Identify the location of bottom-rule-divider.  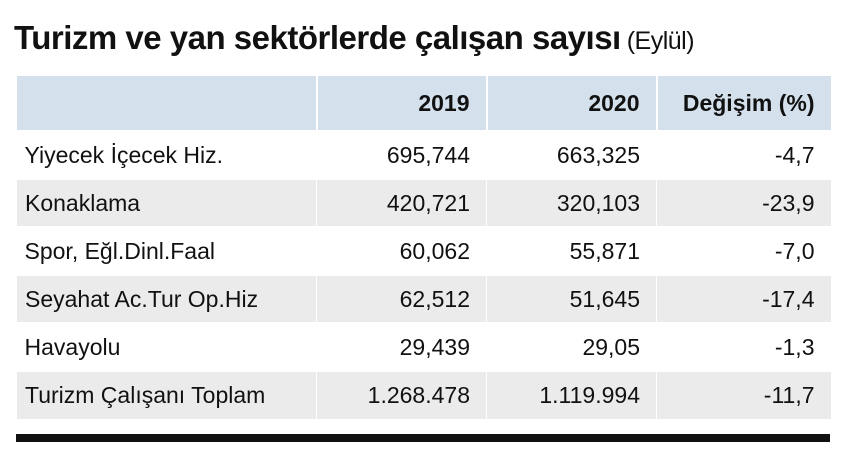
(423, 438).